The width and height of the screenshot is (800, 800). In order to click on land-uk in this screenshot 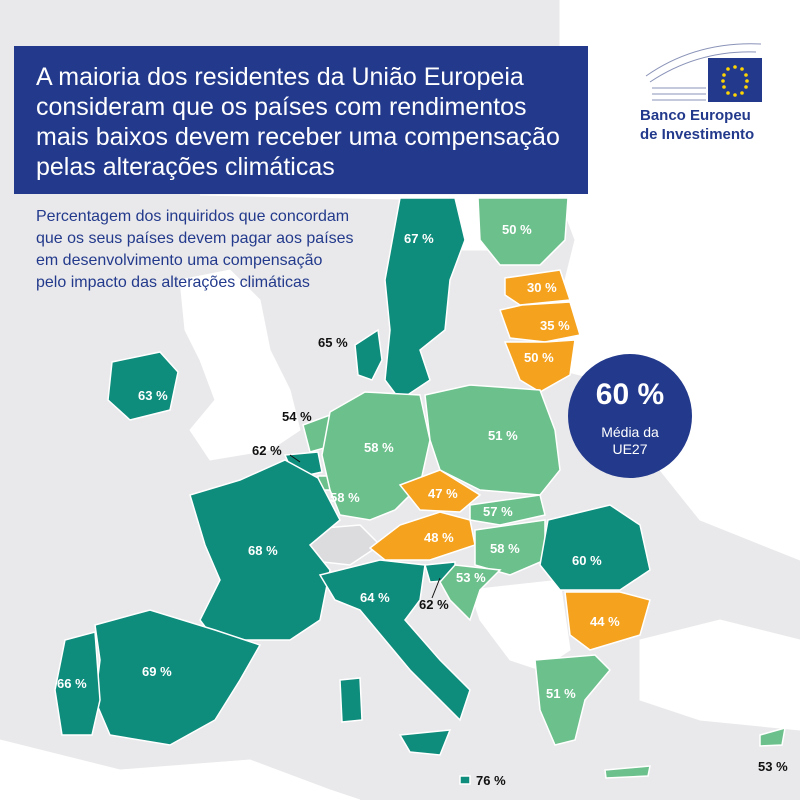, I will do `click(240, 365)`.